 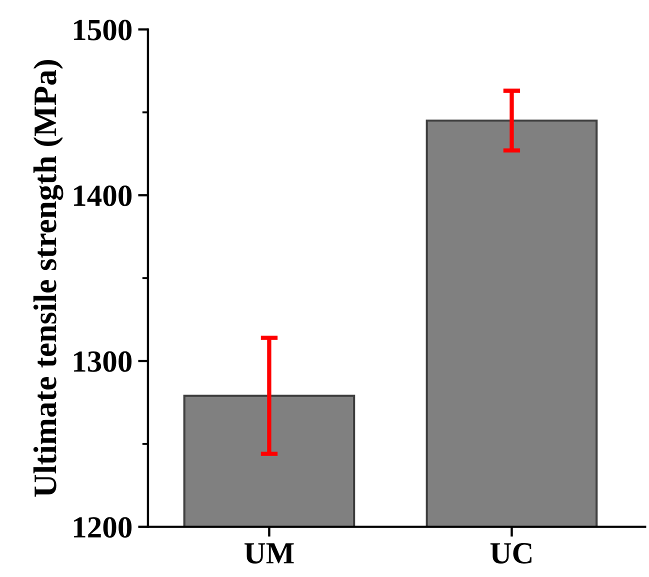 I want to click on y-axis-title: Ultimate tensile strength (MPa), so click(x=48, y=278).